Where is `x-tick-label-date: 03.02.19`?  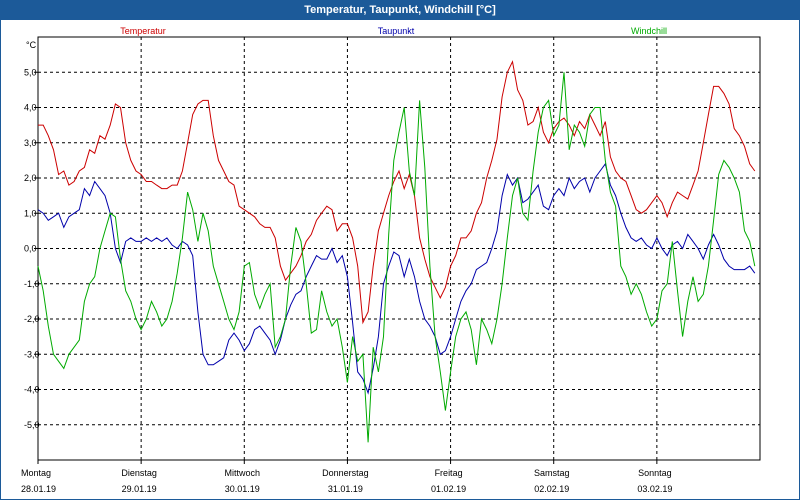
x-tick-label-date: 03.02.19 is located at coordinates (654, 489).